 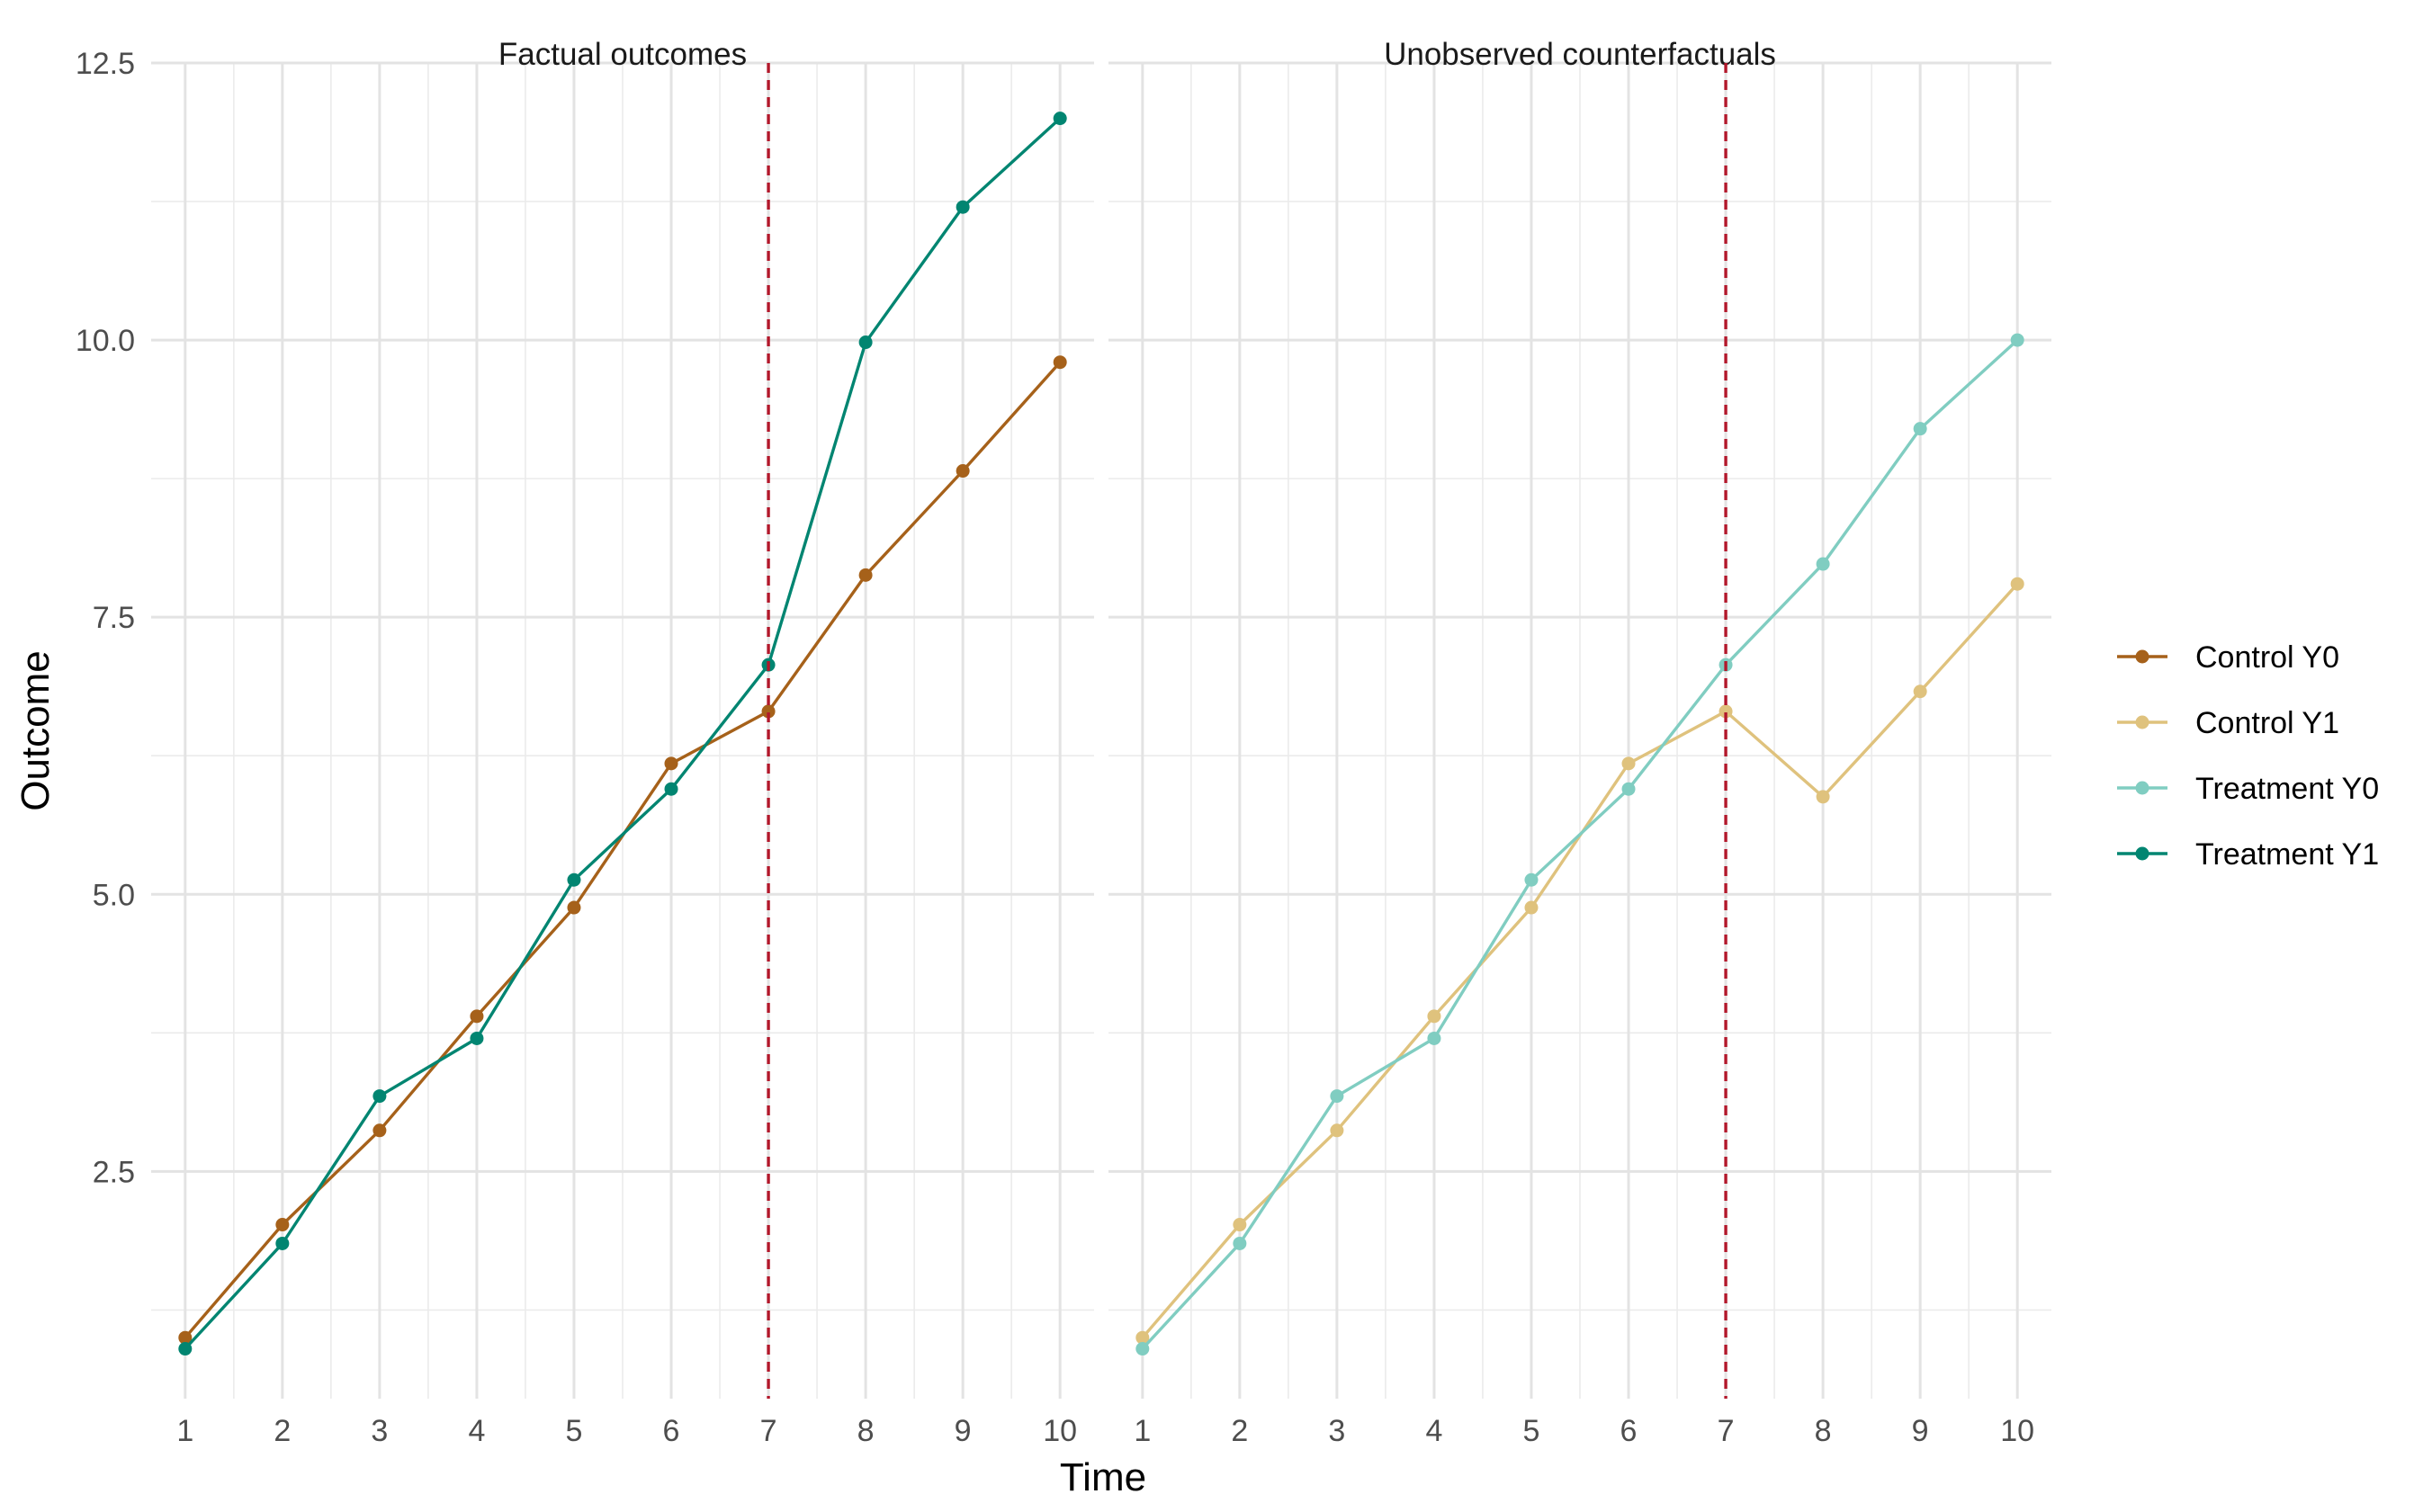 I want to click on legend-item: Control Y0, so click(x=2228, y=657).